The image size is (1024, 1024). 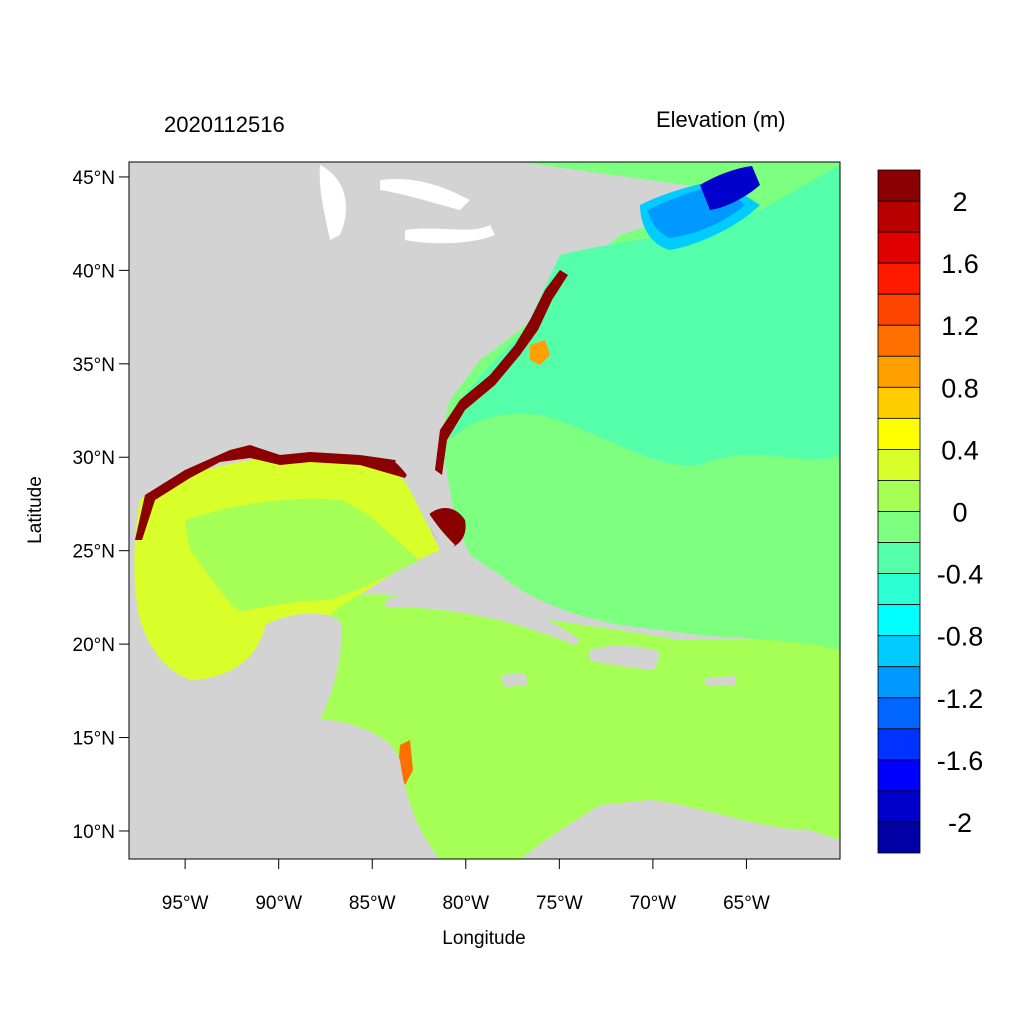 I want to click on cuba-land, so click(x=482, y=618).